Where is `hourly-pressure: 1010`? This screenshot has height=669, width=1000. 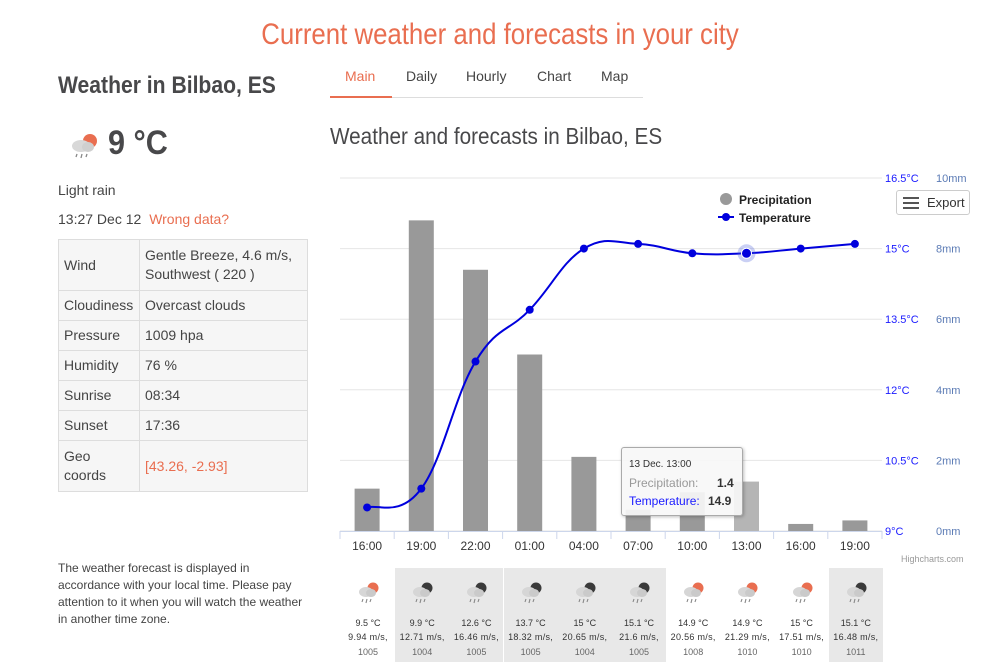 hourly-pressure: 1010 is located at coordinates (747, 652).